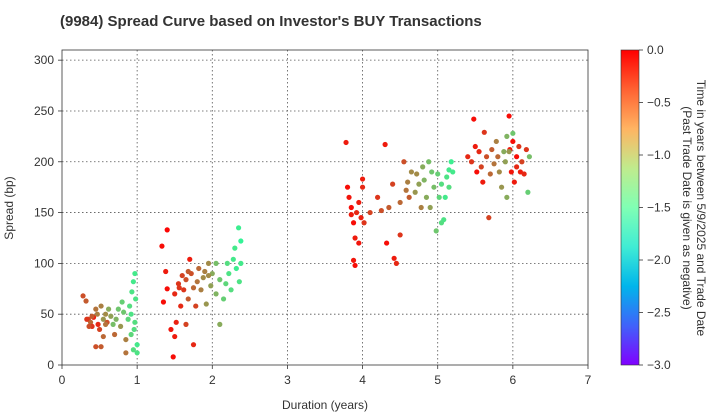 This screenshot has height=420, width=720. Describe the element at coordinates (62, 380) in the screenshot. I see `x-tick-label: 0` at that location.